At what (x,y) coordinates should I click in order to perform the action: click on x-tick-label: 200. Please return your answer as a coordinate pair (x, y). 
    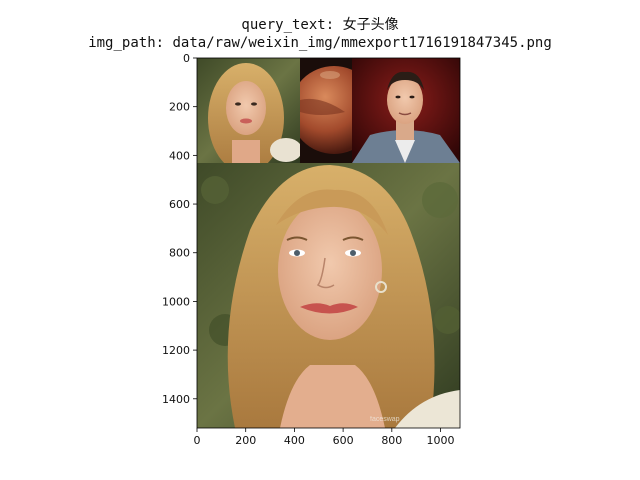
    Looking at the image, I should click on (245, 440).